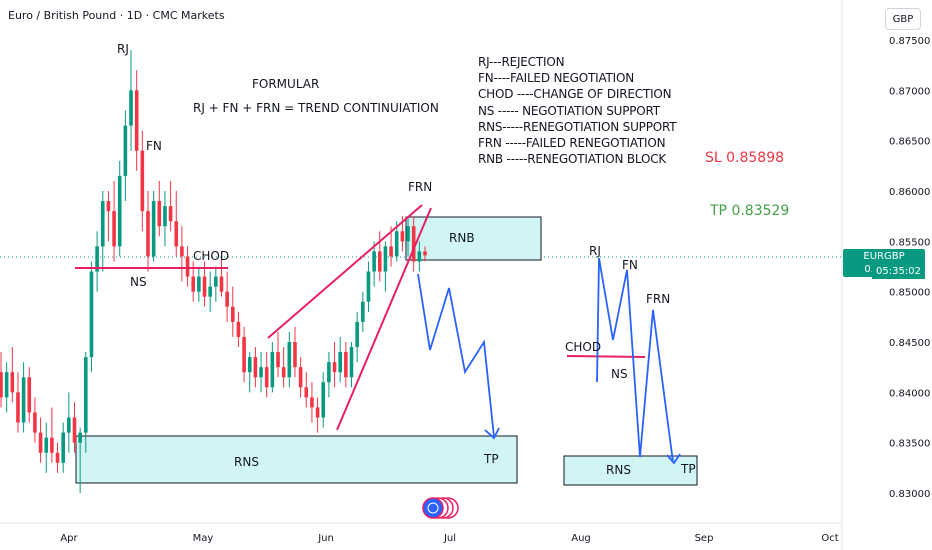 Image resolution: width=932 pixels, height=550 pixels. I want to click on currency-selector: GBP, so click(903, 19).